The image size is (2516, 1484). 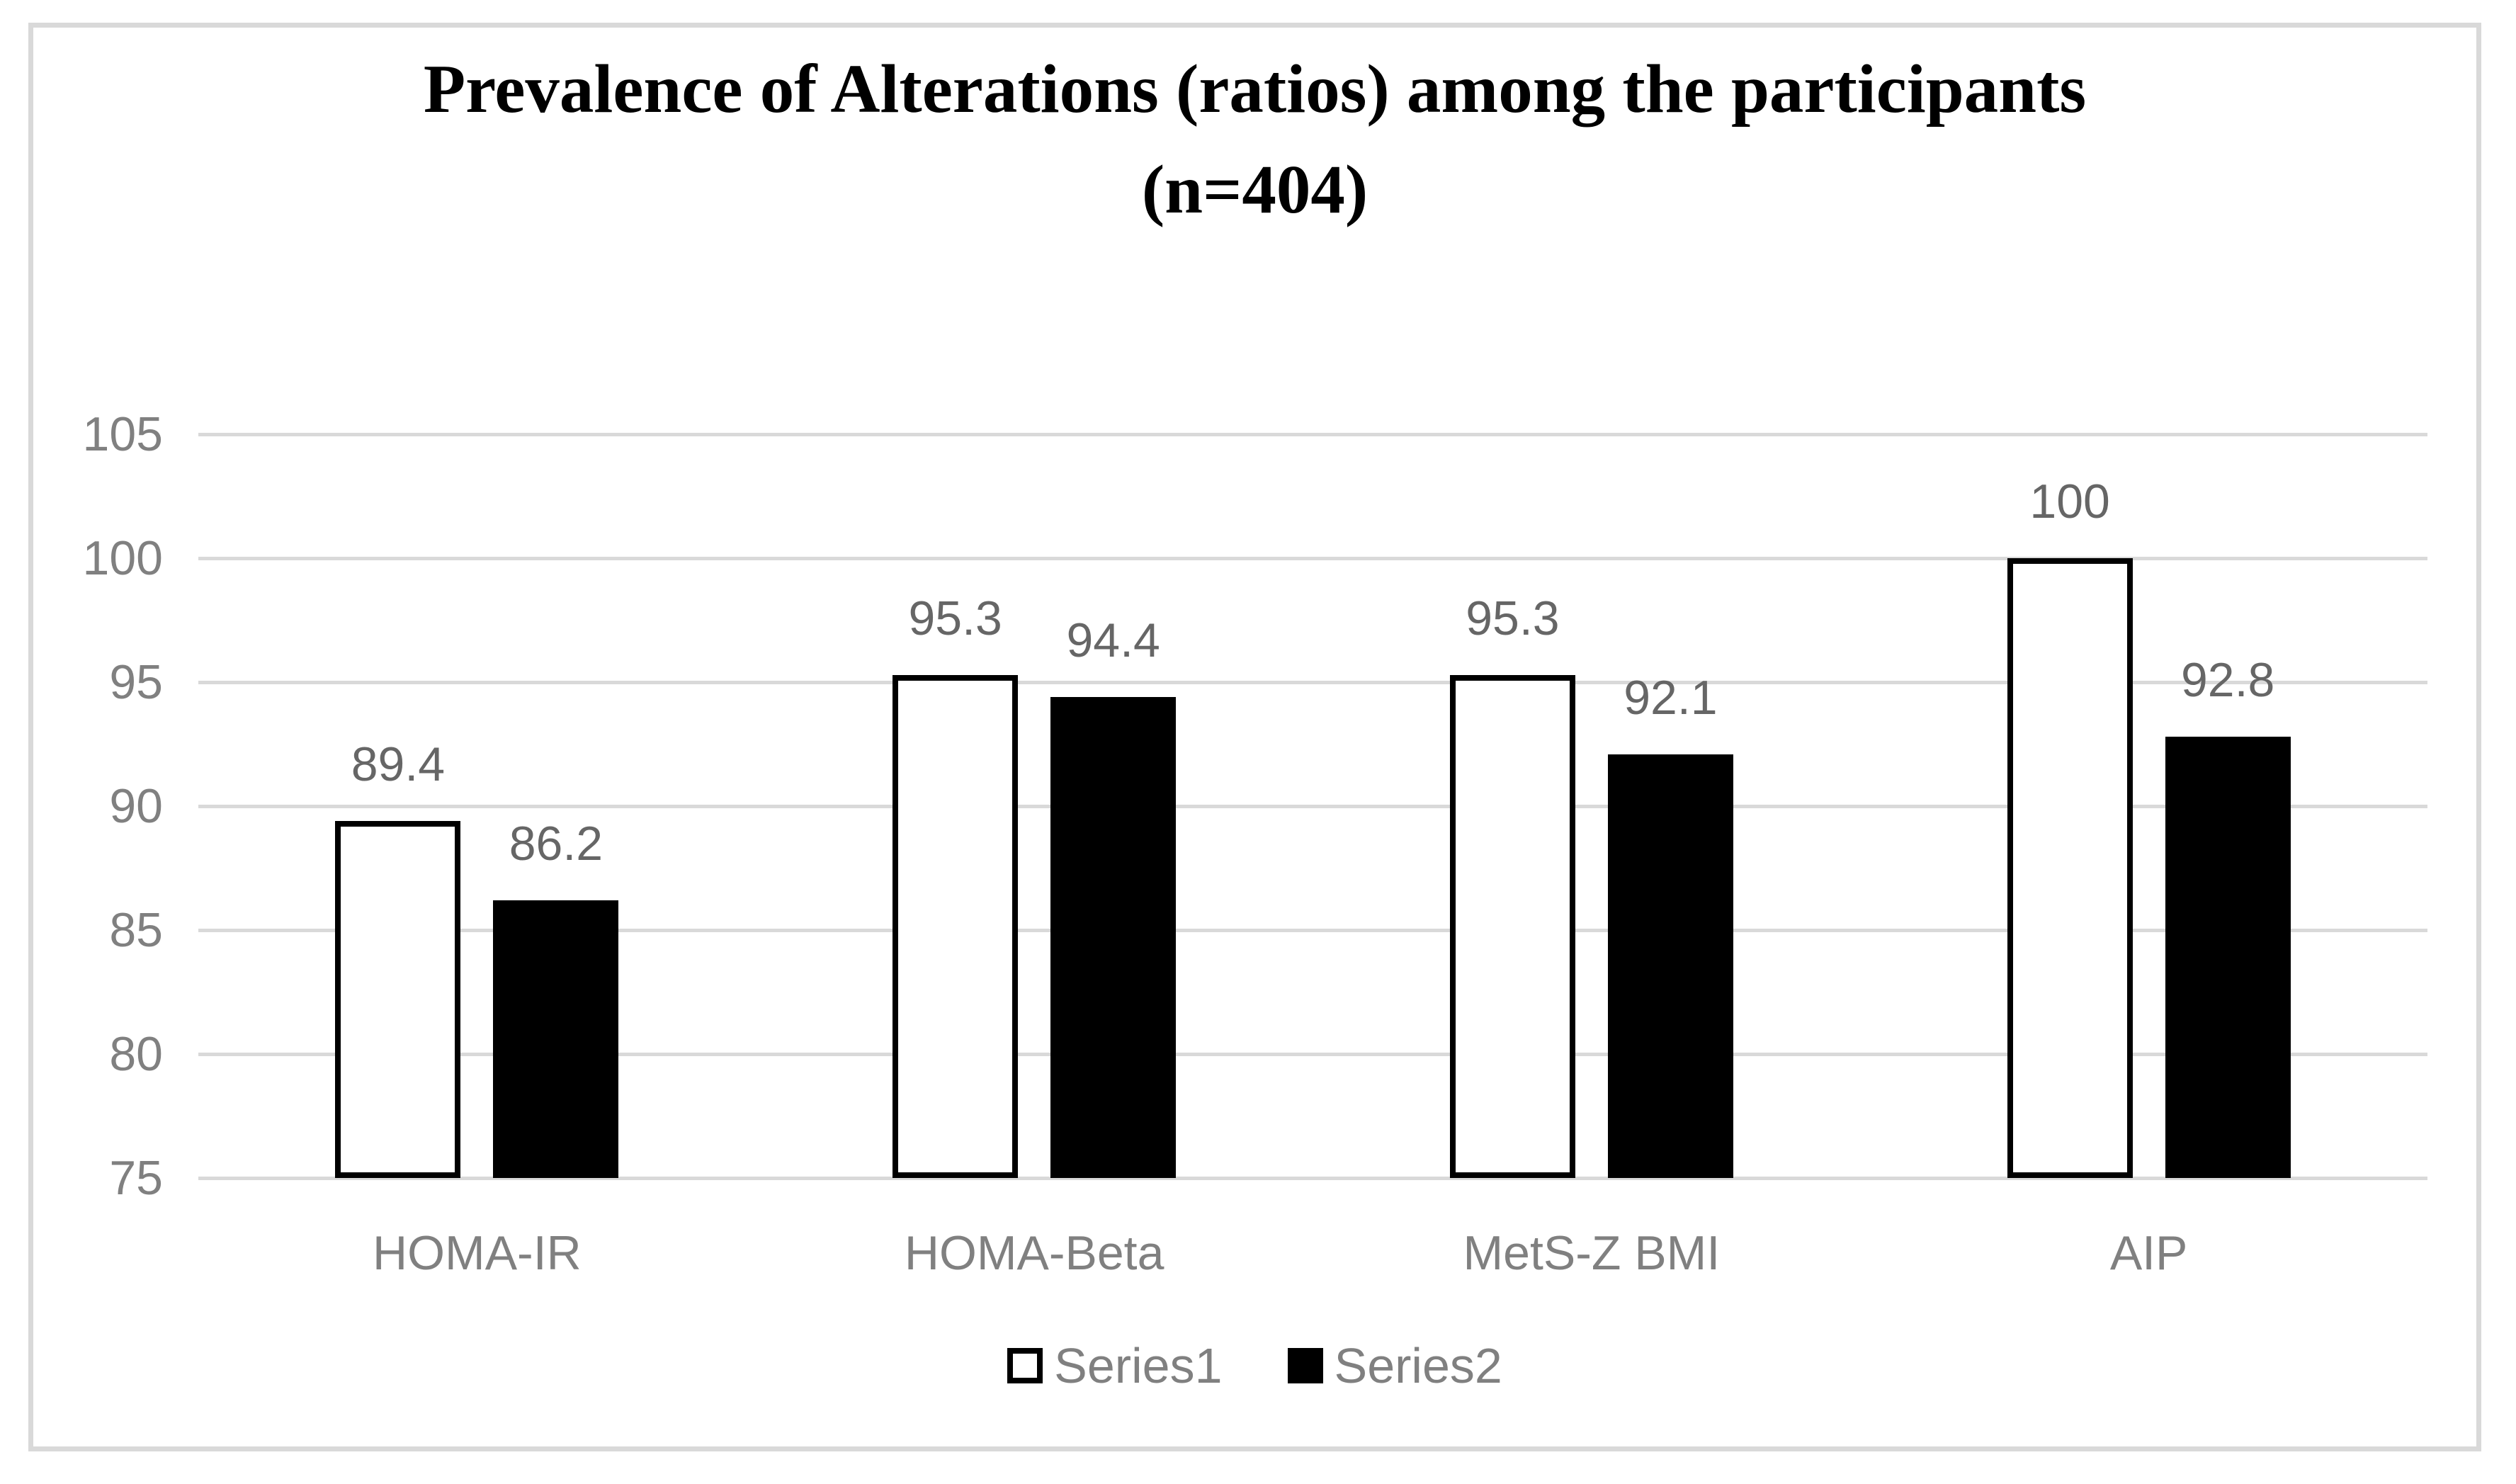 What do you see at coordinates (1255, 189) in the screenshot?
I see `chart-title-line2: (n=404)` at bounding box center [1255, 189].